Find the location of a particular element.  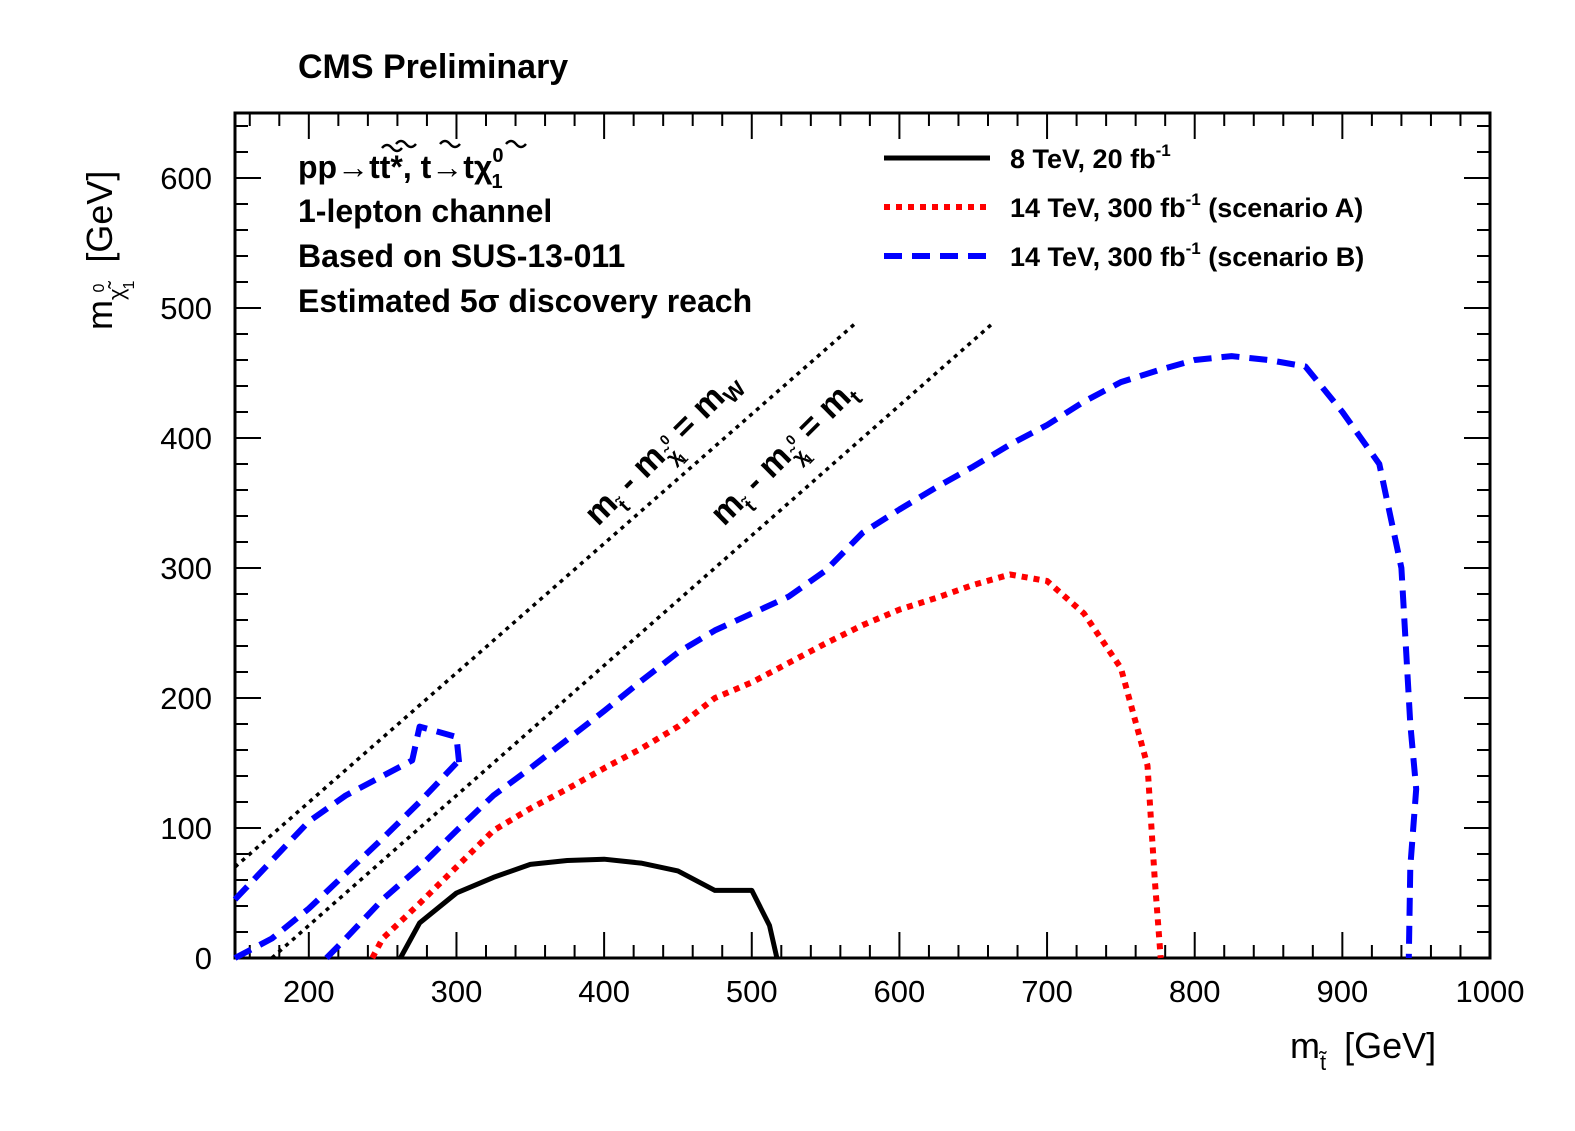

x-tick-label: 1000 is located at coordinates (1490, 991).